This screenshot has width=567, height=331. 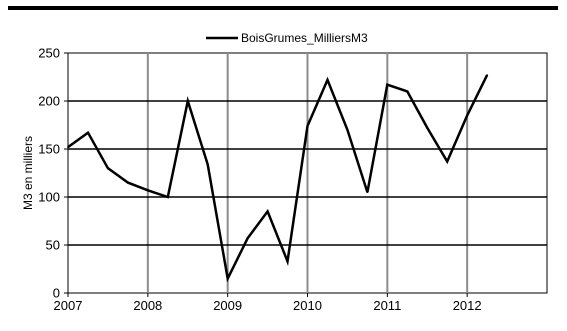 I want to click on legend: BoisGrumes_MilliersM3, so click(x=287, y=38).